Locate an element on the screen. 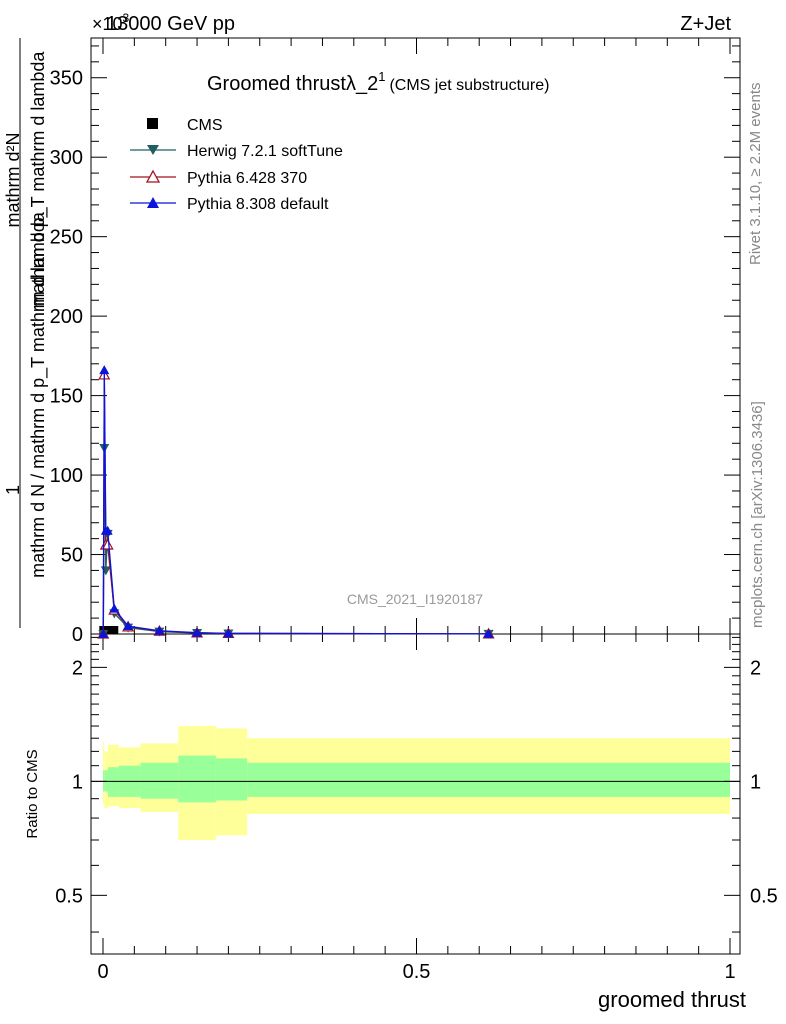 This screenshot has height=1024, width=786. main-y-tick-label: 100 is located at coordinates (66, 476).